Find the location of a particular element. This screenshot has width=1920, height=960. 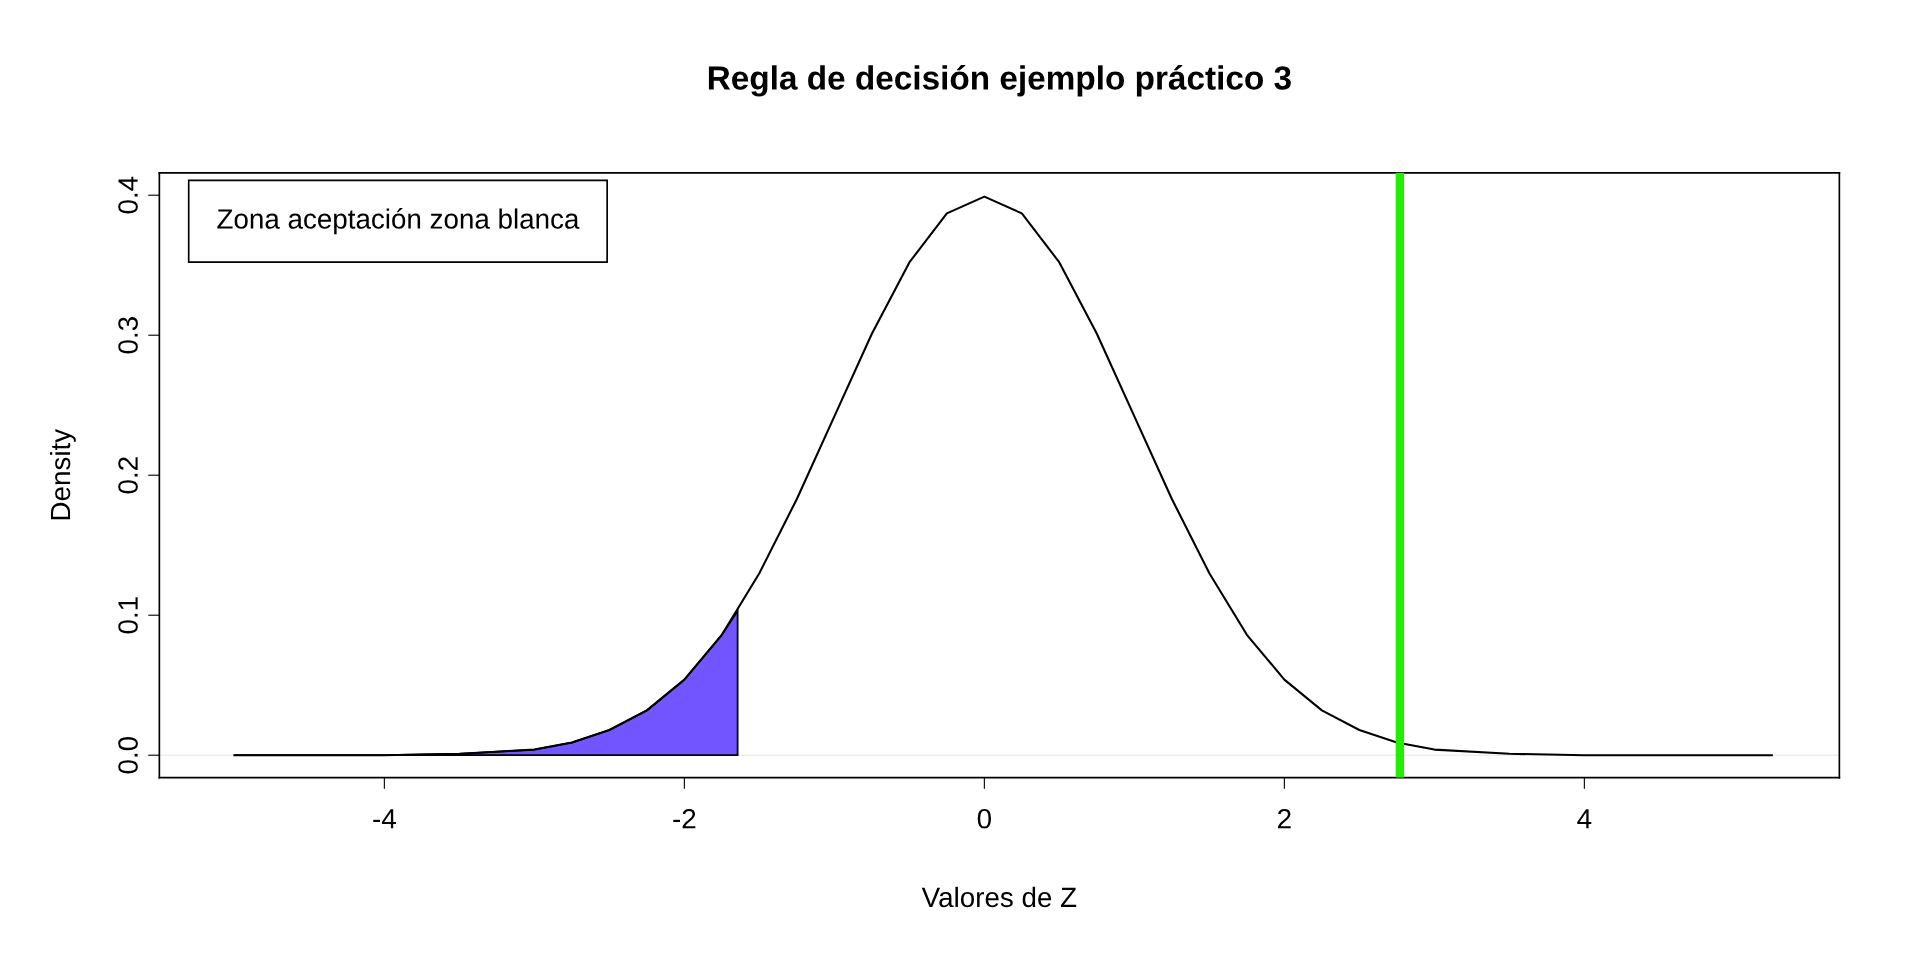

y-tick-label: 0.2 is located at coordinates (128, 475).